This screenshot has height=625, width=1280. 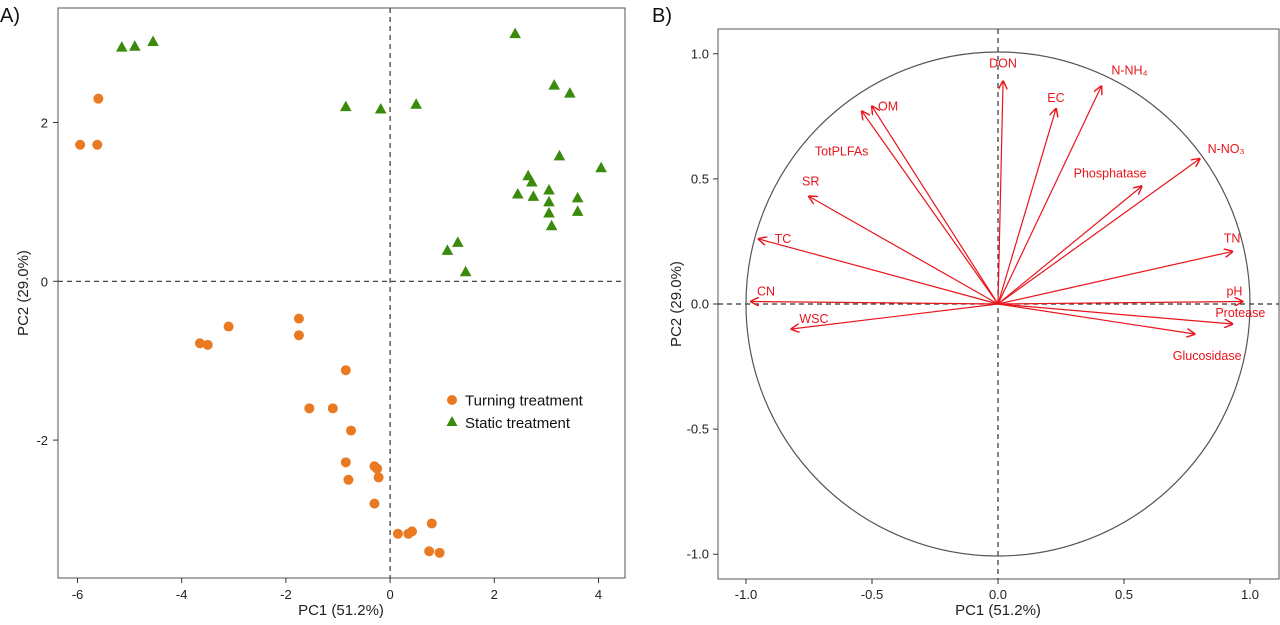 I want to click on loading-vector-label: Glucosidase, so click(x=1207, y=356).